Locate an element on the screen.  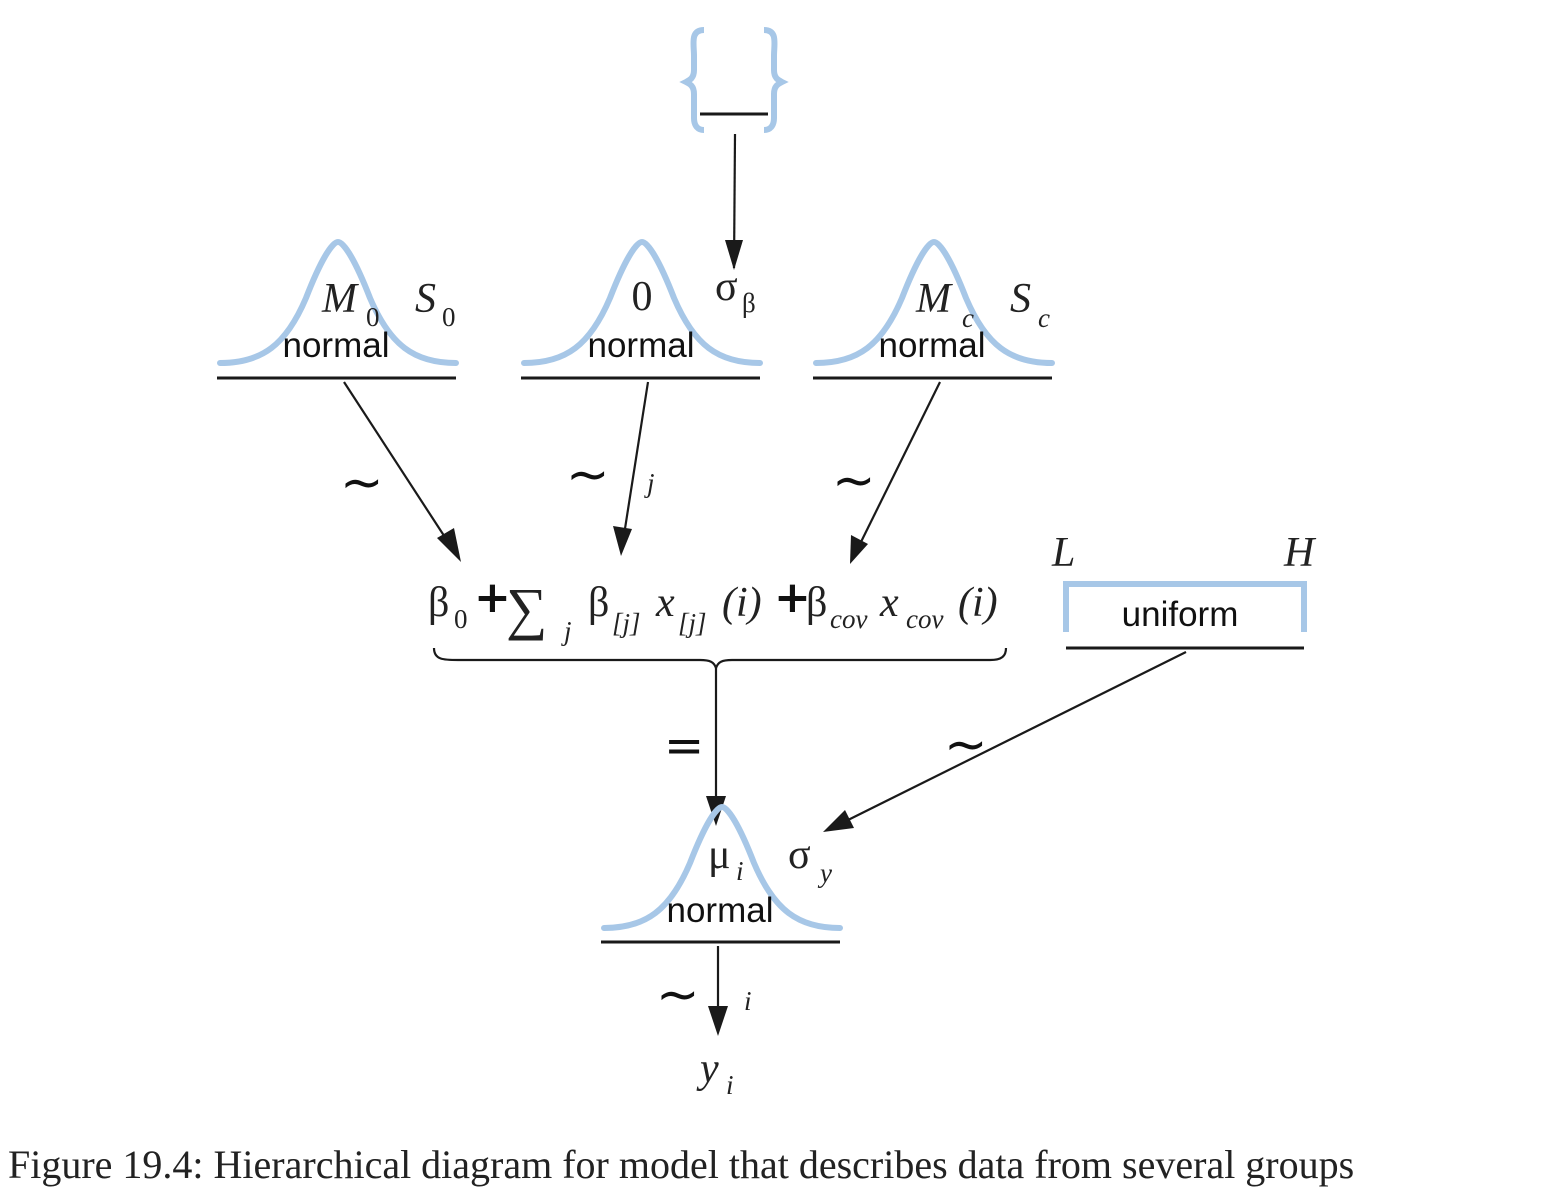
param-mean: 0 is located at coordinates (642, 297).